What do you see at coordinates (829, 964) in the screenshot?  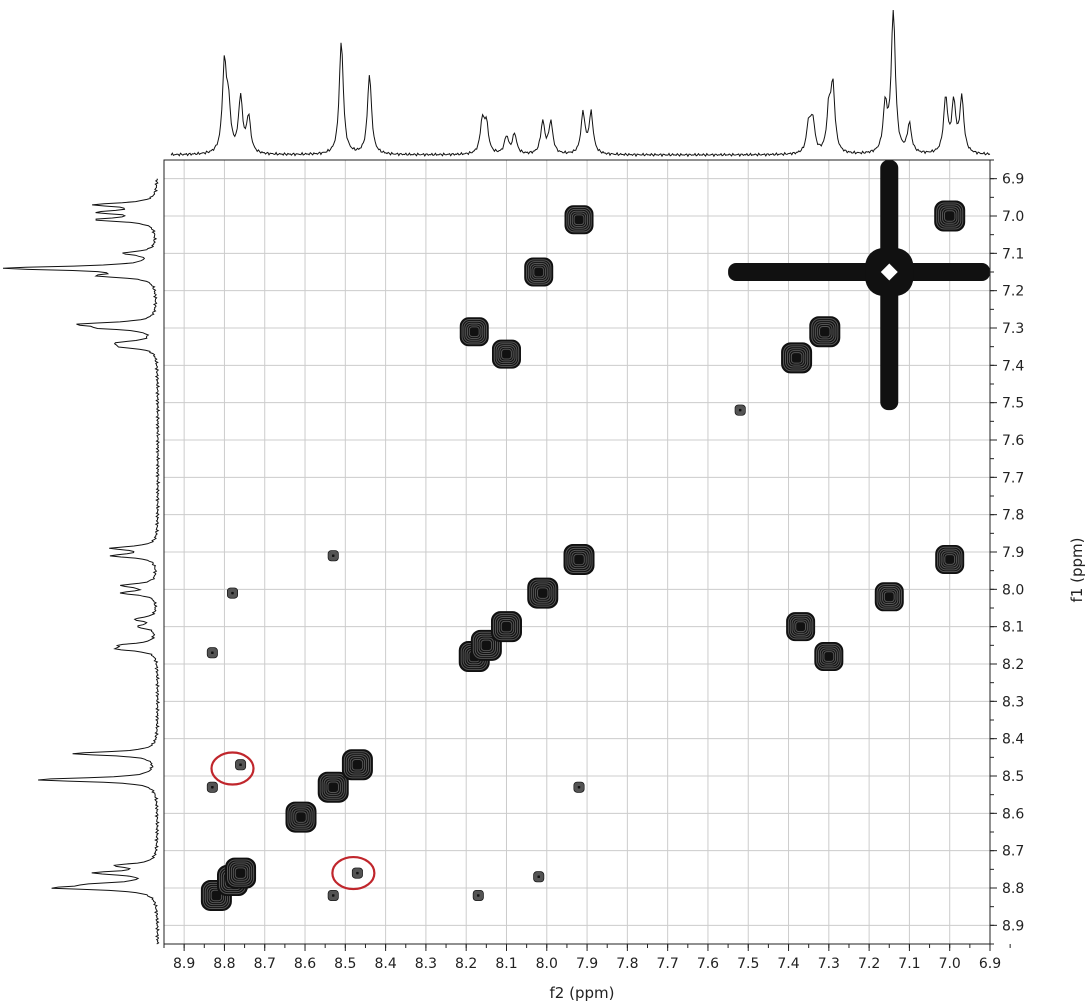 I see `x-tick-label: 7.3` at bounding box center [829, 964].